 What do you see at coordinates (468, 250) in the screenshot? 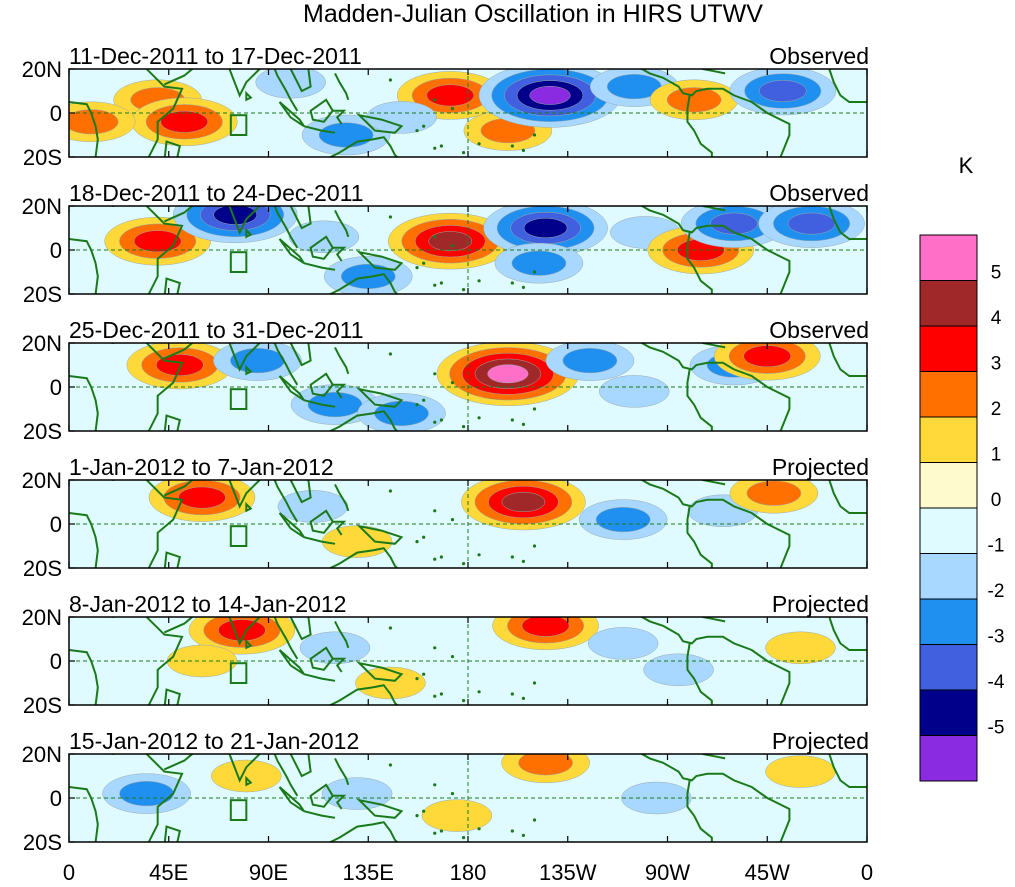
I see `coastlines` at bounding box center [468, 250].